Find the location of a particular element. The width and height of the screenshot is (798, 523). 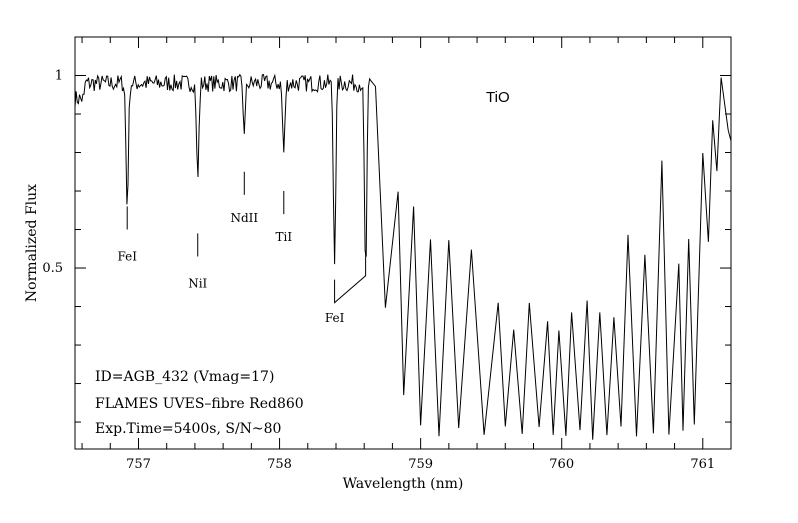

line-label: NiI is located at coordinates (197, 283).